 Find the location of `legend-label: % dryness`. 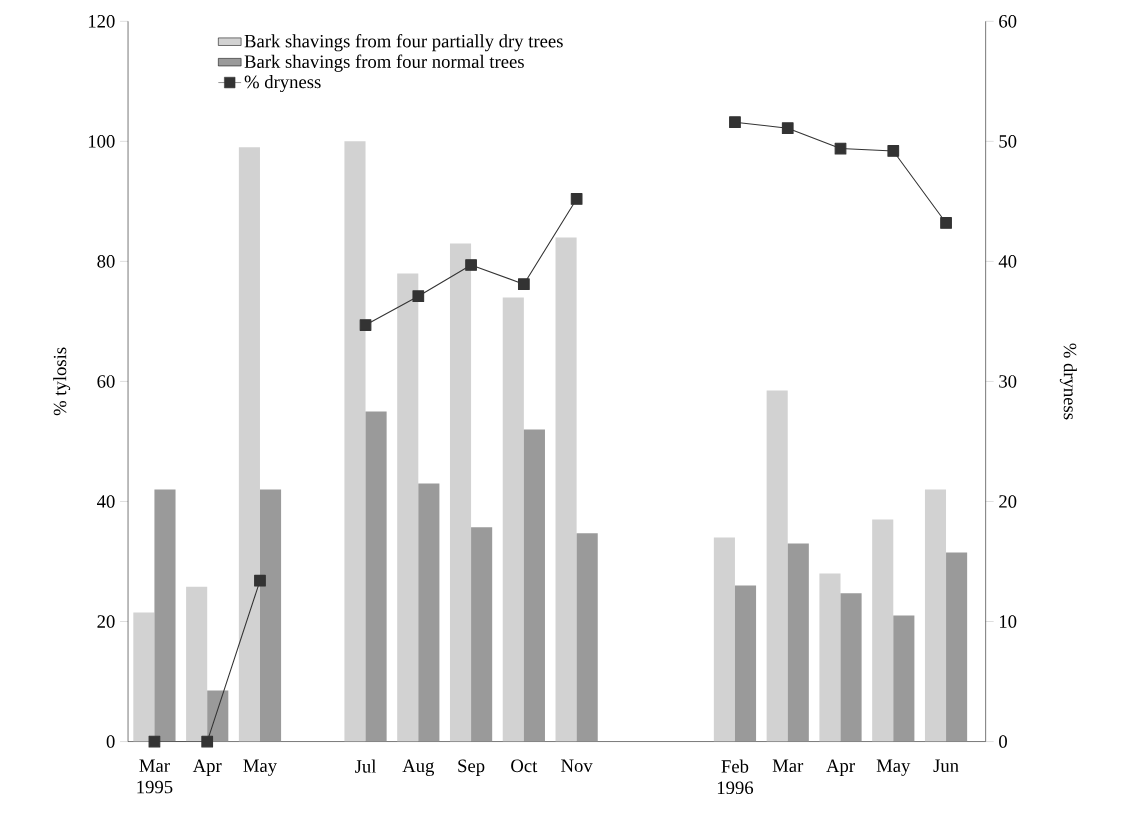

legend-label: % dryness is located at coordinates (282, 84).